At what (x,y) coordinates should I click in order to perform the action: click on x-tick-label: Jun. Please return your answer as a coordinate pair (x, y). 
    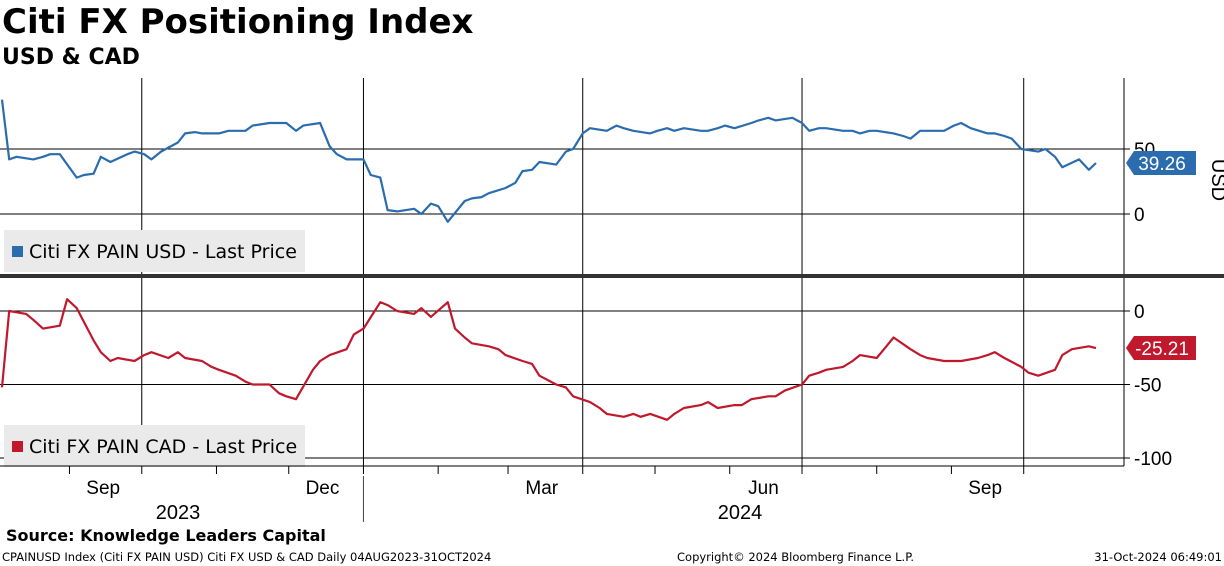
    Looking at the image, I should click on (763, 488).